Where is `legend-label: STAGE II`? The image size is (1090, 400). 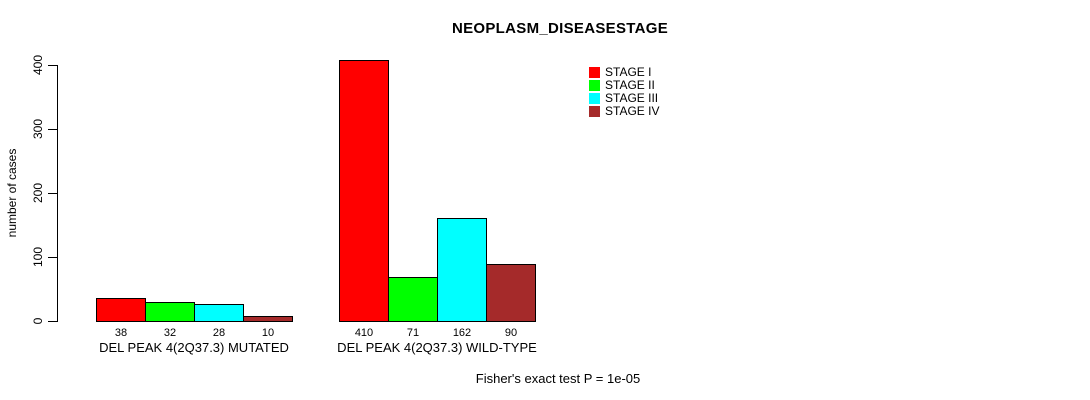 legend-label: STAGE II is located at coordinates (630, 85).